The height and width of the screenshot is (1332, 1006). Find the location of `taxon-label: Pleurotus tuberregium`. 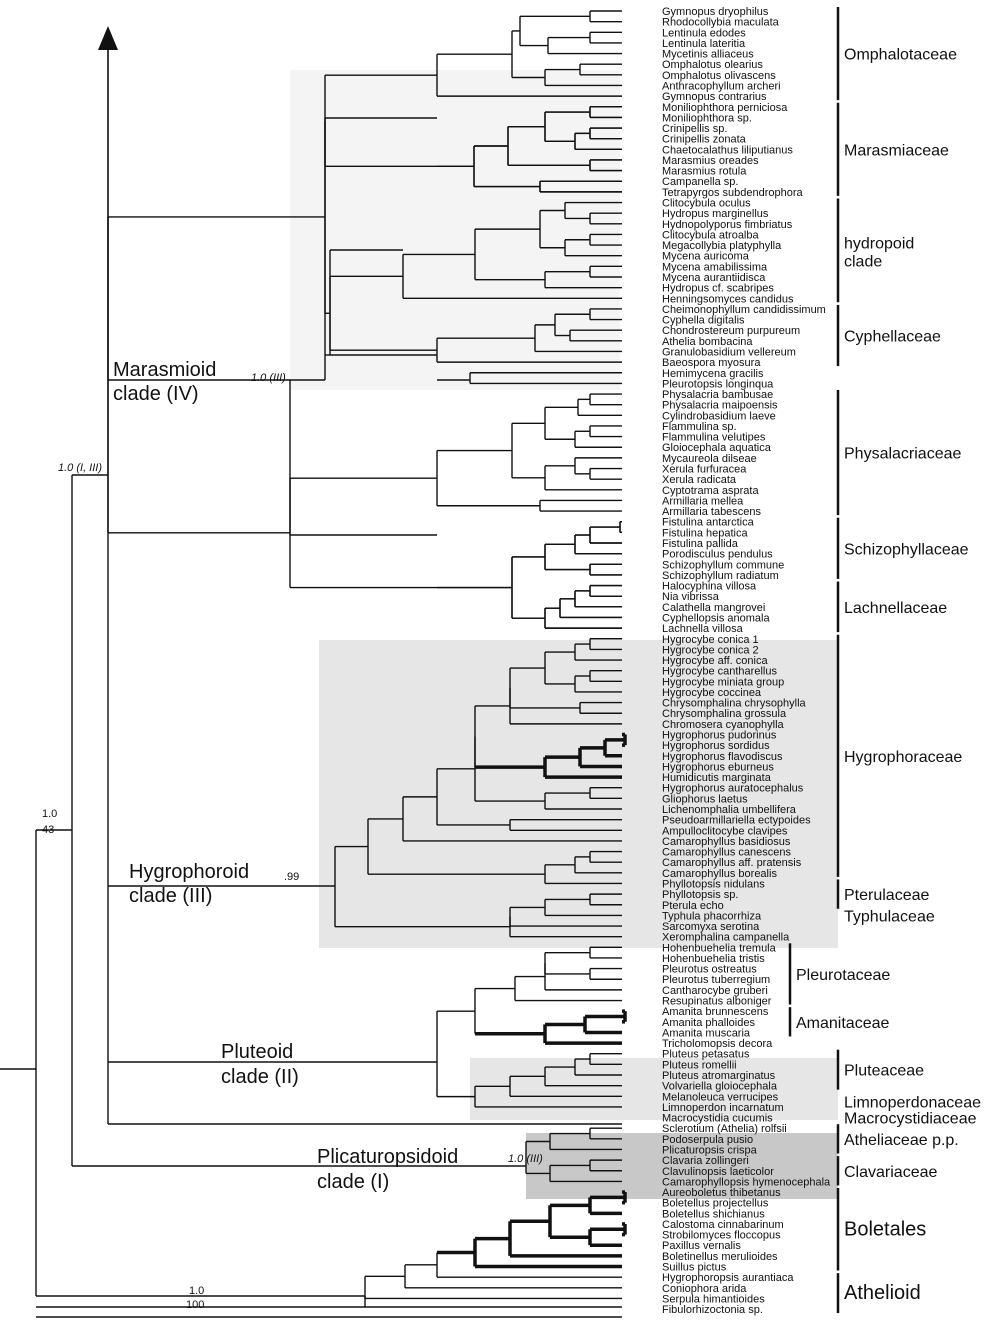

taxon-label: Pleurotus tuberregium is located at coordinates (716, 980).